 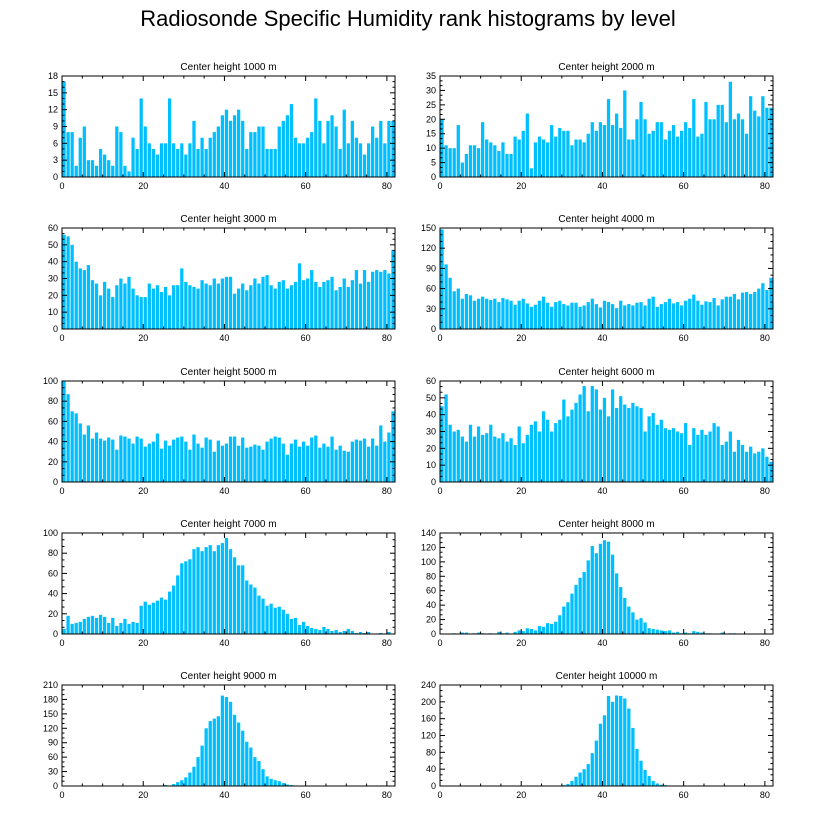 What do you see at coordinates (606, 278) in the screenshot?
I see `plot-frame` at bounding box center [606, 278].